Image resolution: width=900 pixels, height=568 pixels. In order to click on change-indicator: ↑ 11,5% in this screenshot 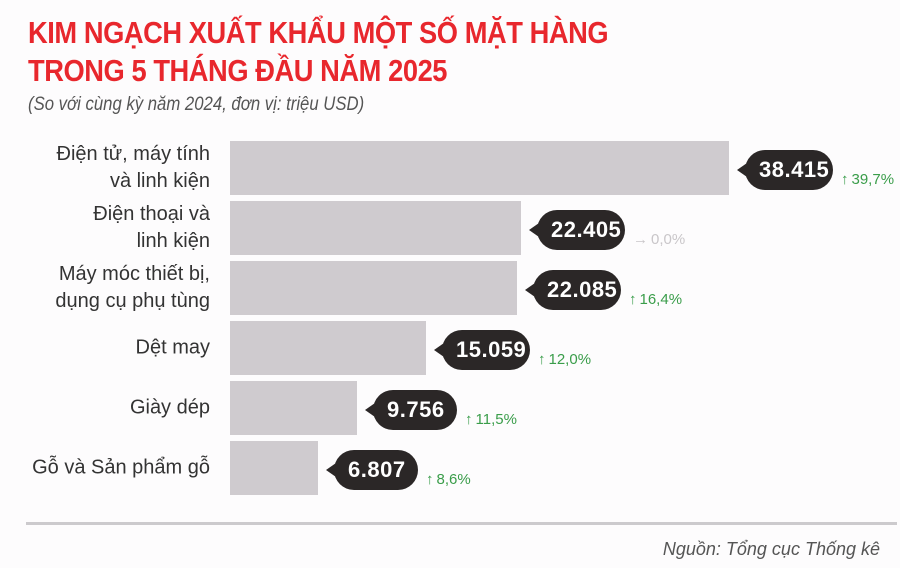, I will do `click(491, 419)`.